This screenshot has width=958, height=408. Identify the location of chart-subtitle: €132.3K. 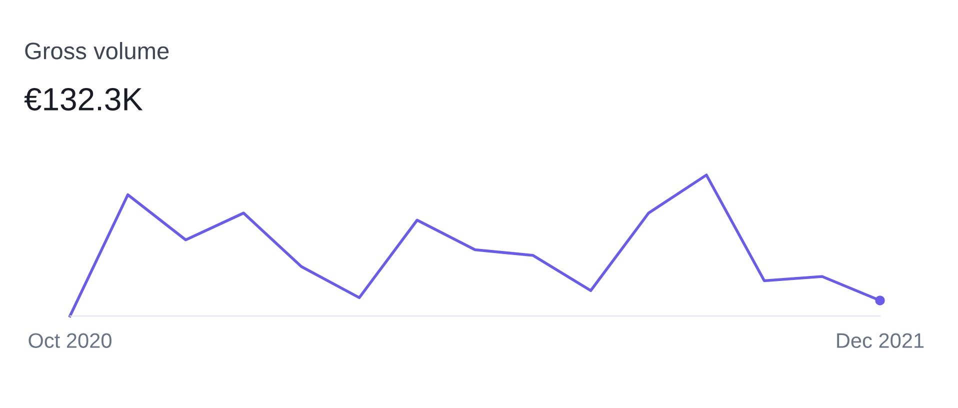
(83, 99).